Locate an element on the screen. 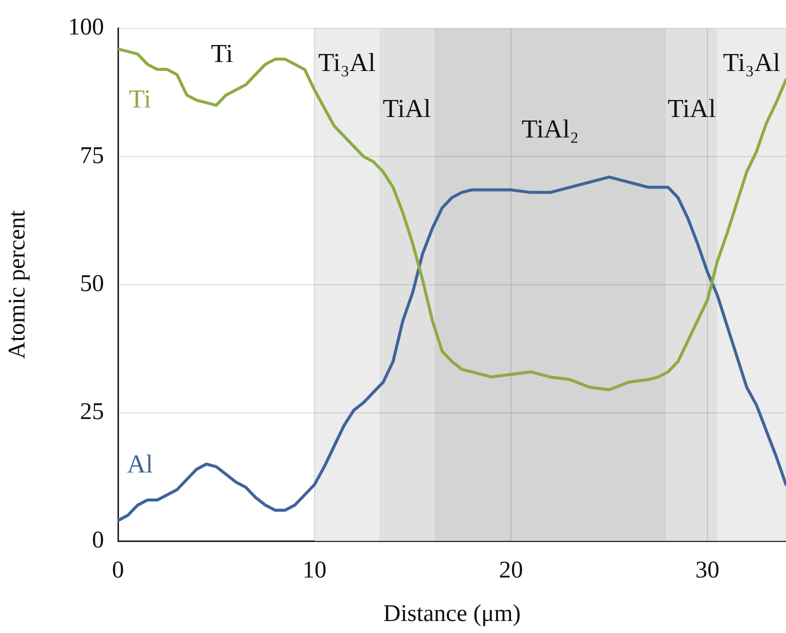 This screenshot has height=633, width=786. series-label: Al is located at coordinates (140, 463).